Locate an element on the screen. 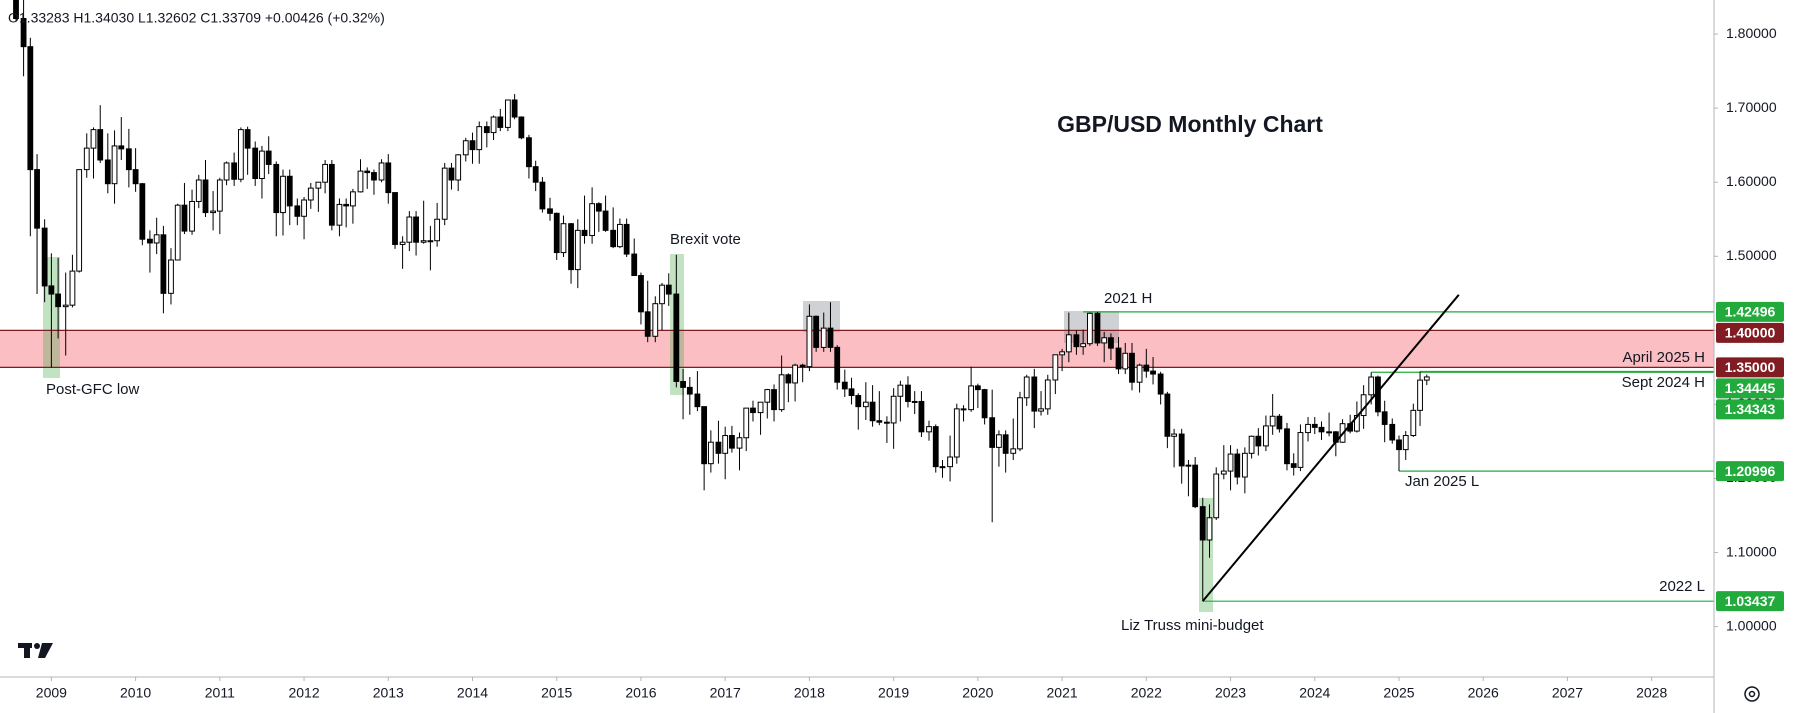  x-tick-label: 2010 is located at coordinates (135, 693).